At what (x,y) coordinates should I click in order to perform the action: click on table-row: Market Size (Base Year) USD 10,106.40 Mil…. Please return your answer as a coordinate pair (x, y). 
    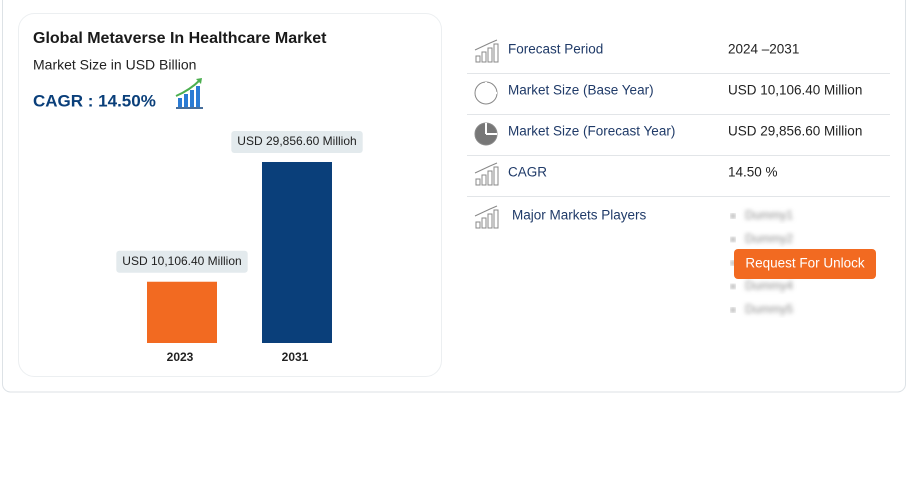
    Looking at the image, I should click on (678, 98).